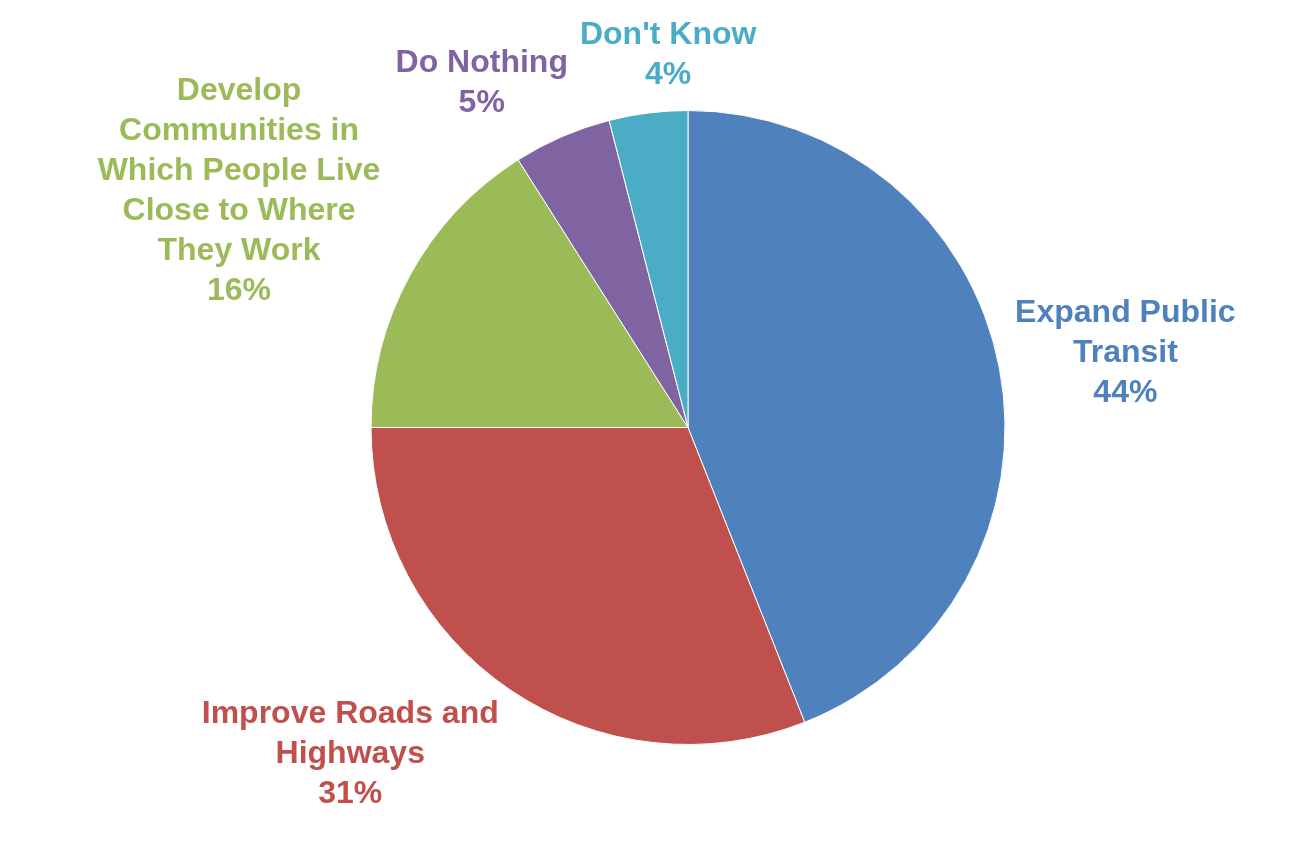 The height and width of the screenshot is (845, 1303). What do you see at coordinates (1125, 391) in the screenshot?
I see `data-label: 44%` at bounding box center [1125, 391].